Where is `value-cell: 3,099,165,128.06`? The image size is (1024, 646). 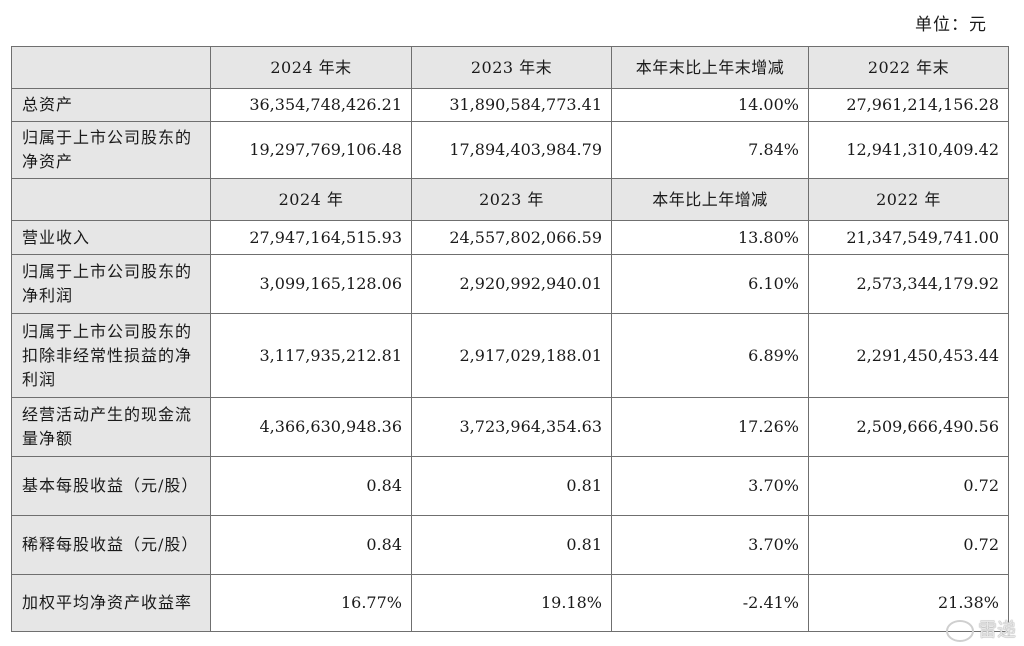
value-cell: 3,099,165,128.06 is located at coordinates (311, 284).